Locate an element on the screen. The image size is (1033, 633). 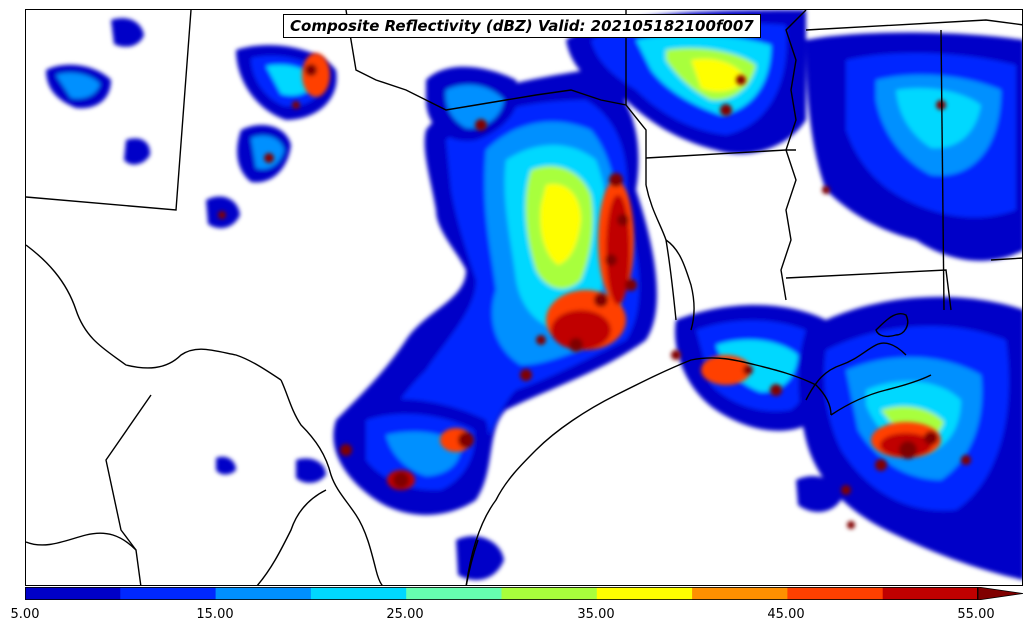
colorbar-tick-label: 45.00 is located at coordinates (786, 614).